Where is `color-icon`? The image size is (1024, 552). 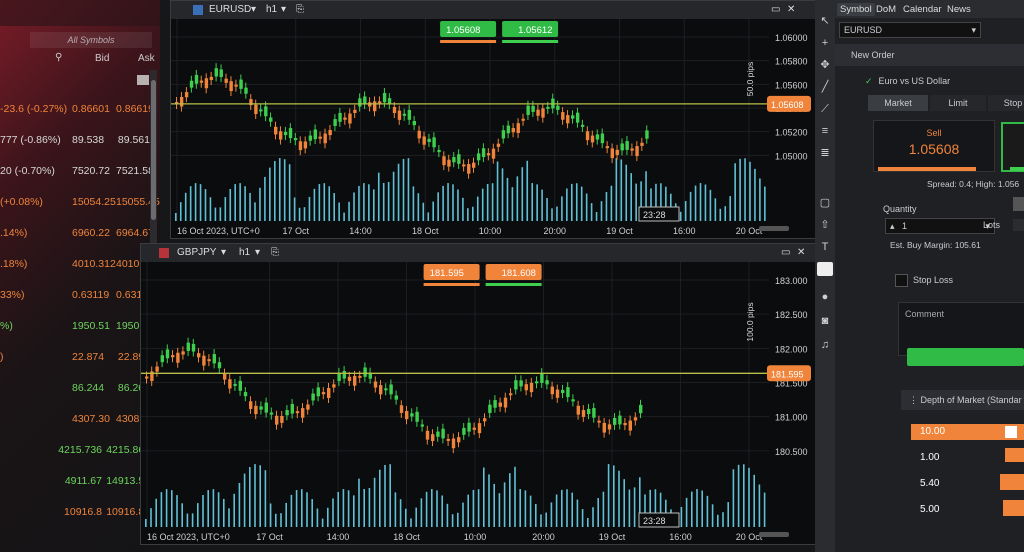
color-icon is located at coordinates (825, 269).